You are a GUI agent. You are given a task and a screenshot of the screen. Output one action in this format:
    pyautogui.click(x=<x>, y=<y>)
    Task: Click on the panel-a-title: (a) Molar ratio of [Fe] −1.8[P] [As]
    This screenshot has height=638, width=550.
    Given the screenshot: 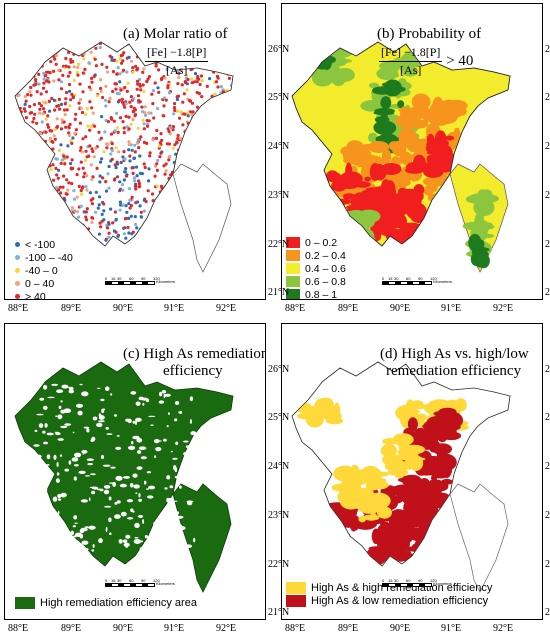 What is the action you would take?
    pyautogui.click(x=175, y=52)
    